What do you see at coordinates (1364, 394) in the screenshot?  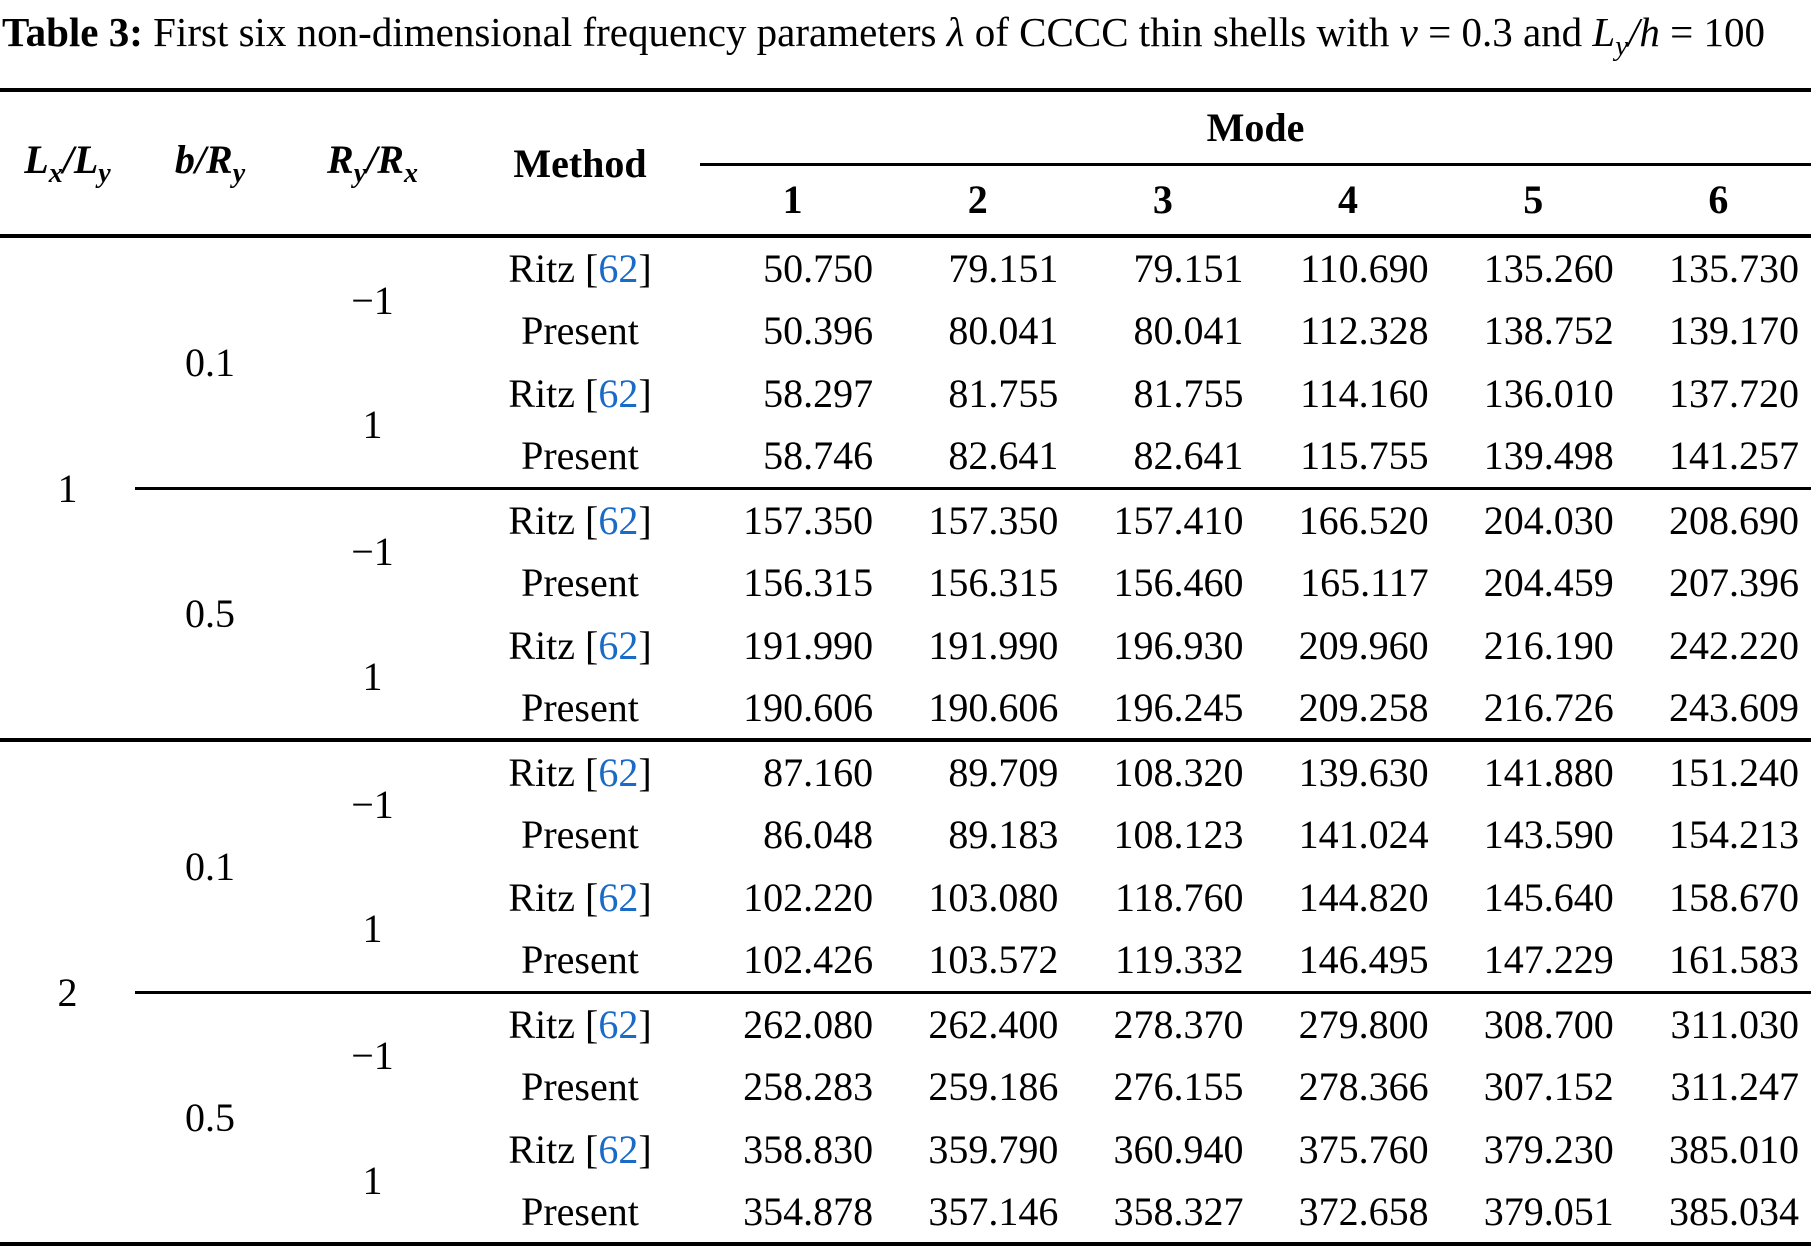 I see `mode-value: 114.160` at bounding box center [1364, 394].